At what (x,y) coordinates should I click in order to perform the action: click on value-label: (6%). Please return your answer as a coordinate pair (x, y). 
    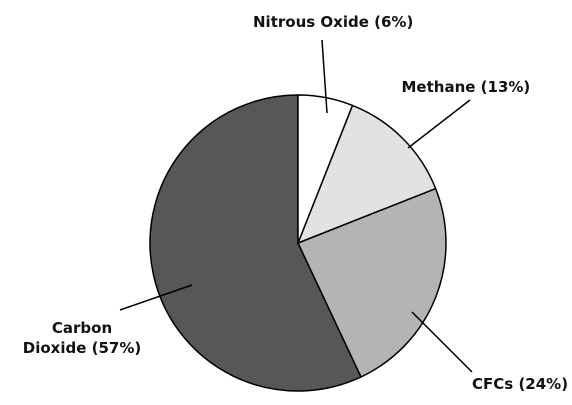
    Looking at the image, I should click on (394, 22).